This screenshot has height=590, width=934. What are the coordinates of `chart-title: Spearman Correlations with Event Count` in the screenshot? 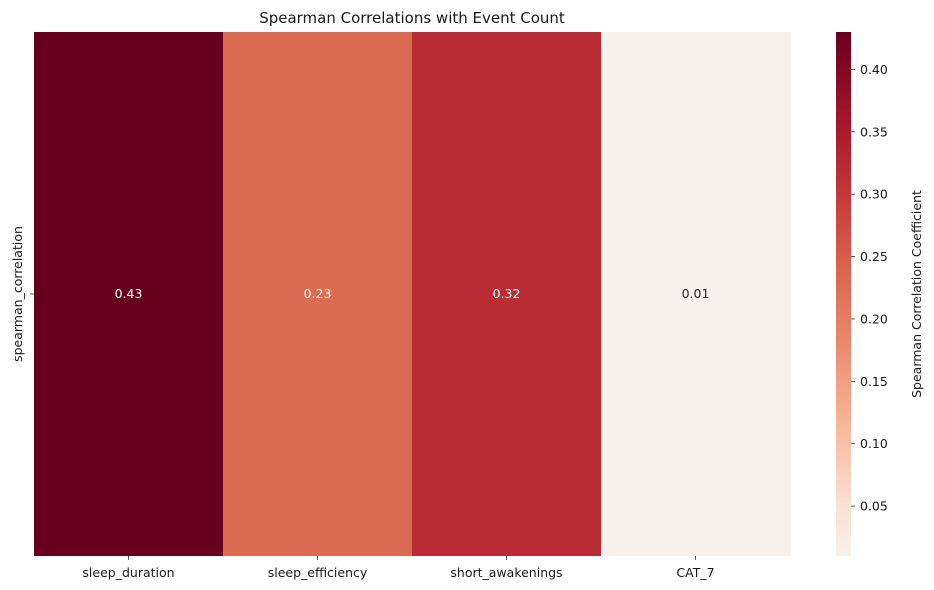 It's located at (412, 18).